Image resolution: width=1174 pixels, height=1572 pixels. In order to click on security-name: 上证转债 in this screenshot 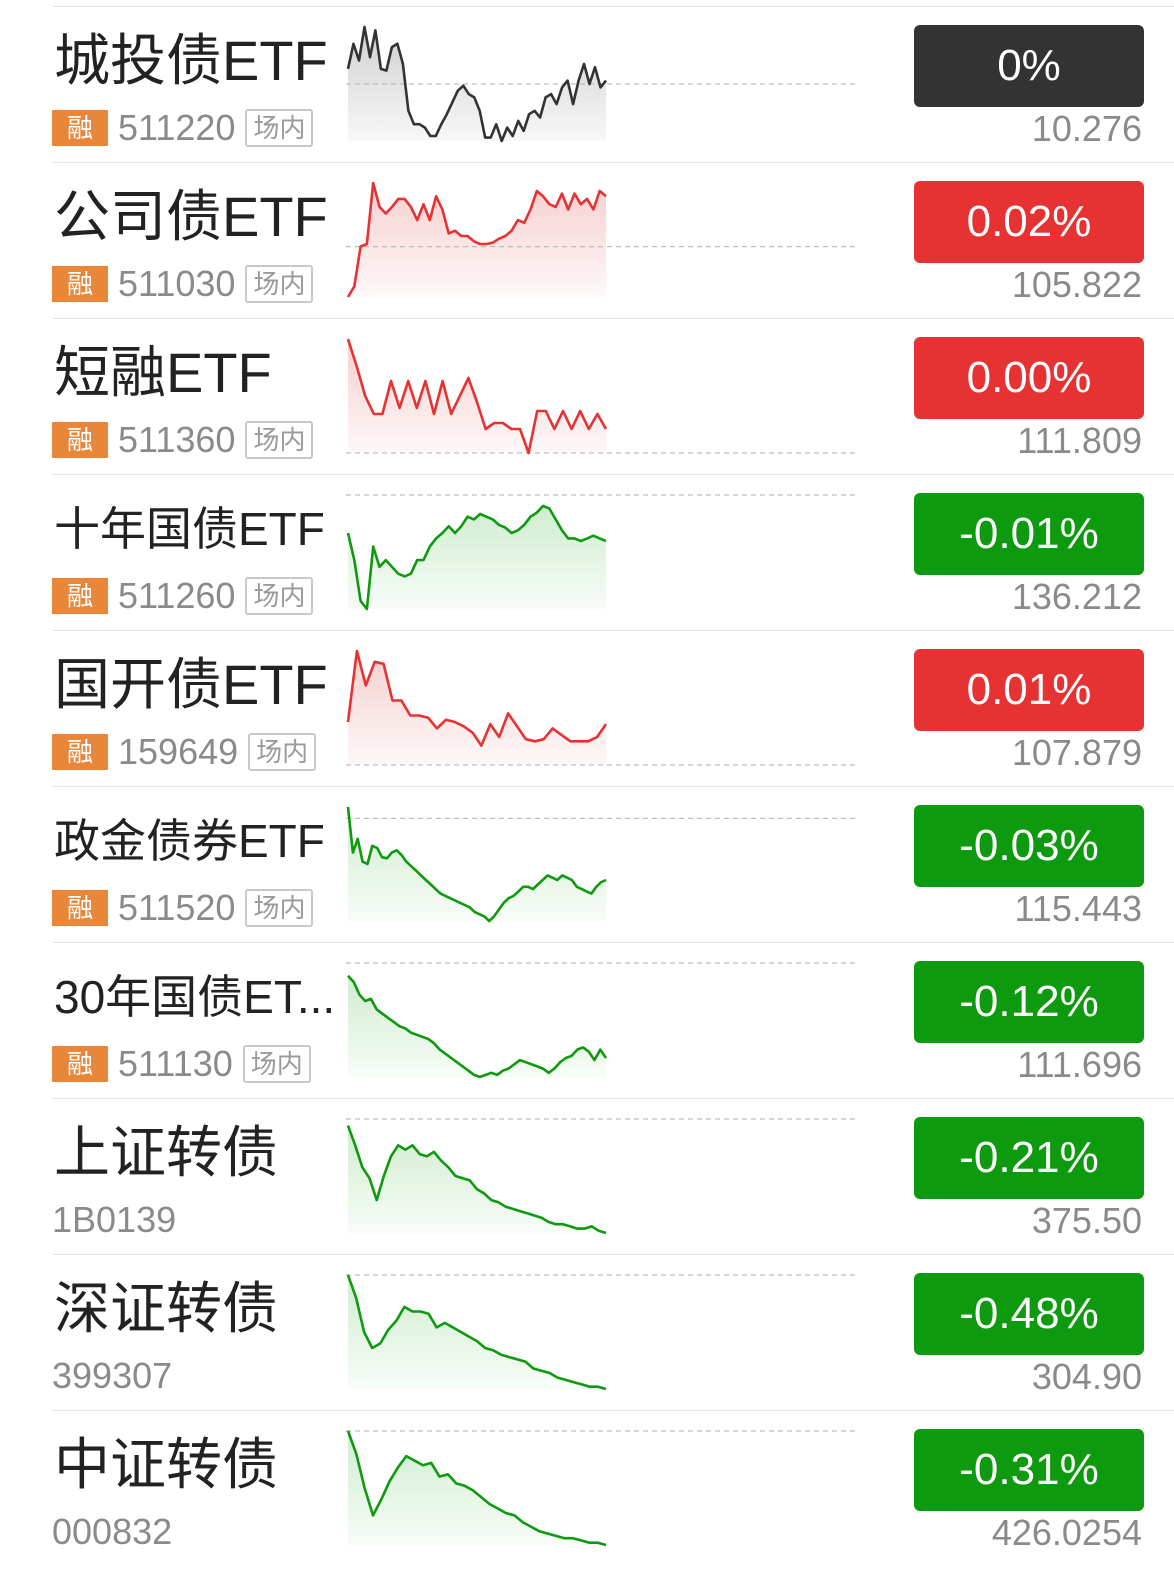, I will do `click(166, 1152)`.